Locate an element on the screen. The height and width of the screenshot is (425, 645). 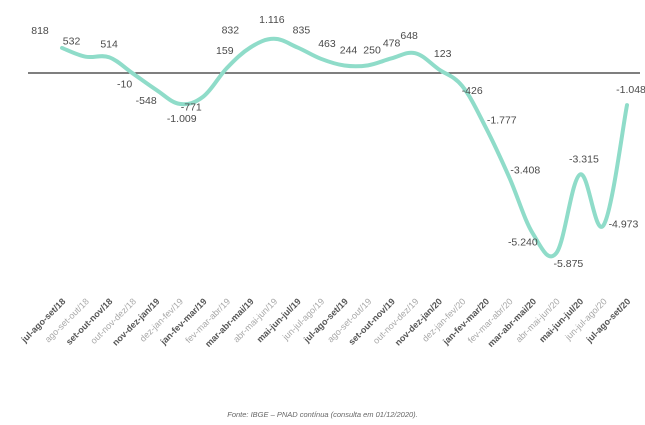
data-label: -10 is located at coordinates (124, 84).